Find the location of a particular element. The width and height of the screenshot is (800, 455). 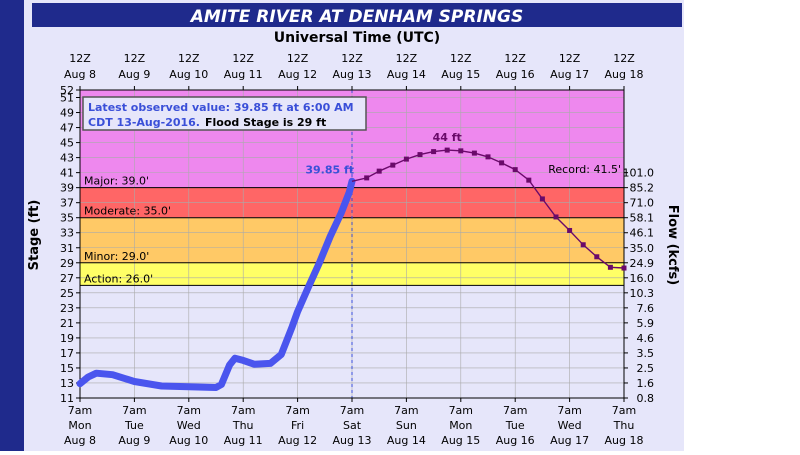

info-box-line-2: CDT 13-Aug-2016. Flood Stage is 29 ft is located at coordinates (207, 122).